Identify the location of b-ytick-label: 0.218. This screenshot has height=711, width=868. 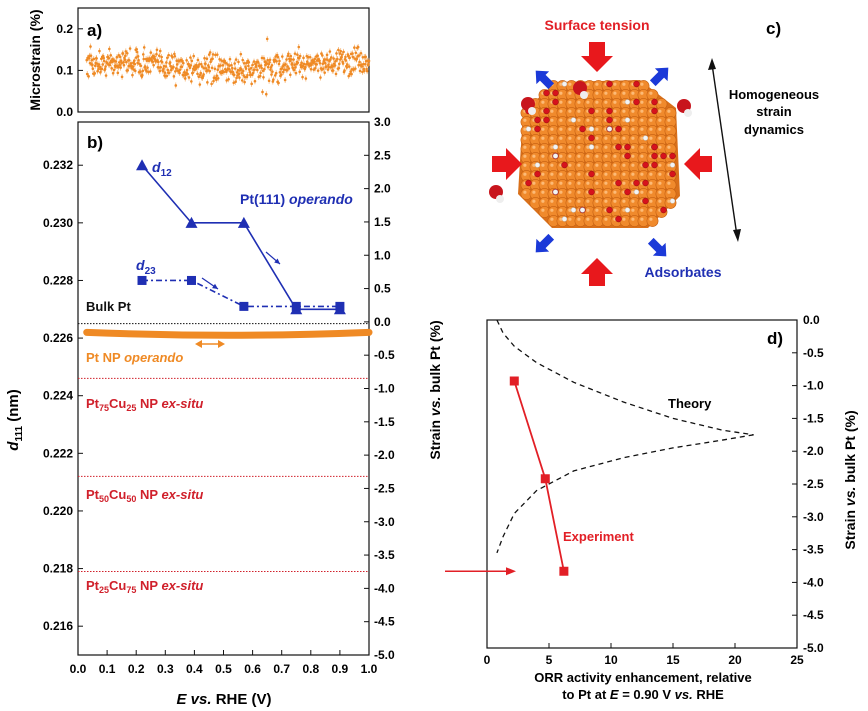
(58, 569).